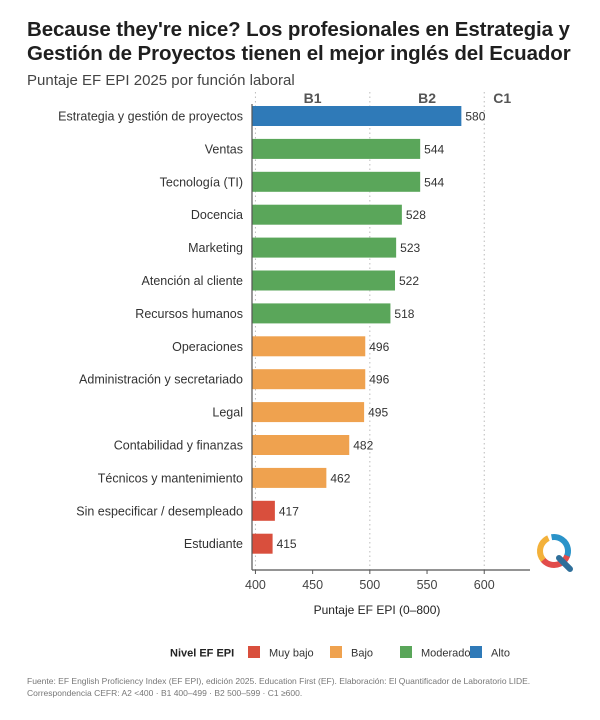 The height and width of the screenshot is (720, 600). What do you see at coordinates (207, 347) in the screenshot?
I see `category-label: Operaciones` at bounding box center [207, 347].